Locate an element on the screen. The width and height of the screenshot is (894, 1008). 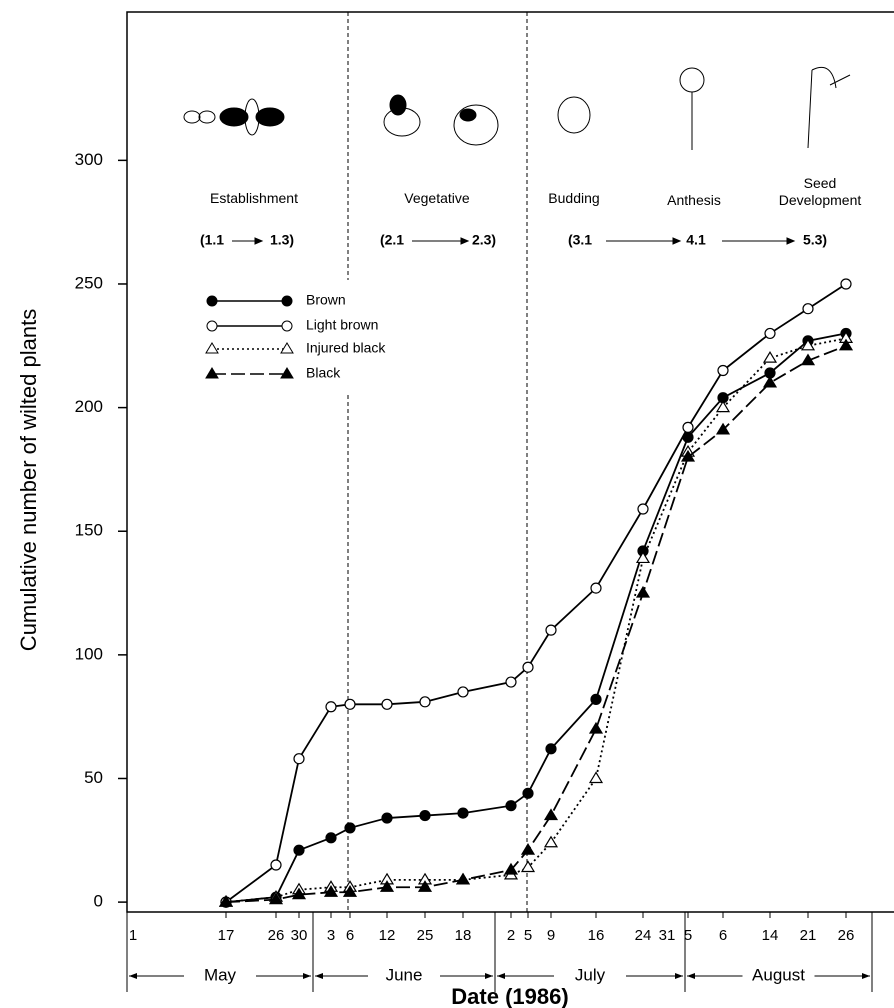
x-tick-label: 1 is located at coordinates (133, 935).